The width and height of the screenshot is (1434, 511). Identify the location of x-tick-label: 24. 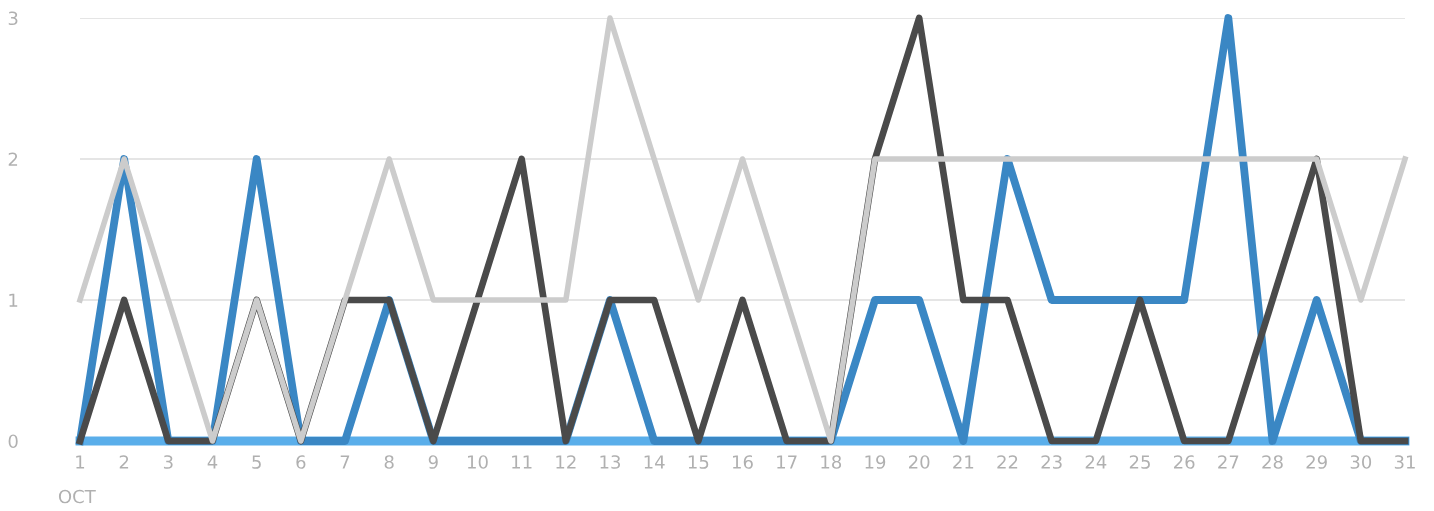
(1096, 462).